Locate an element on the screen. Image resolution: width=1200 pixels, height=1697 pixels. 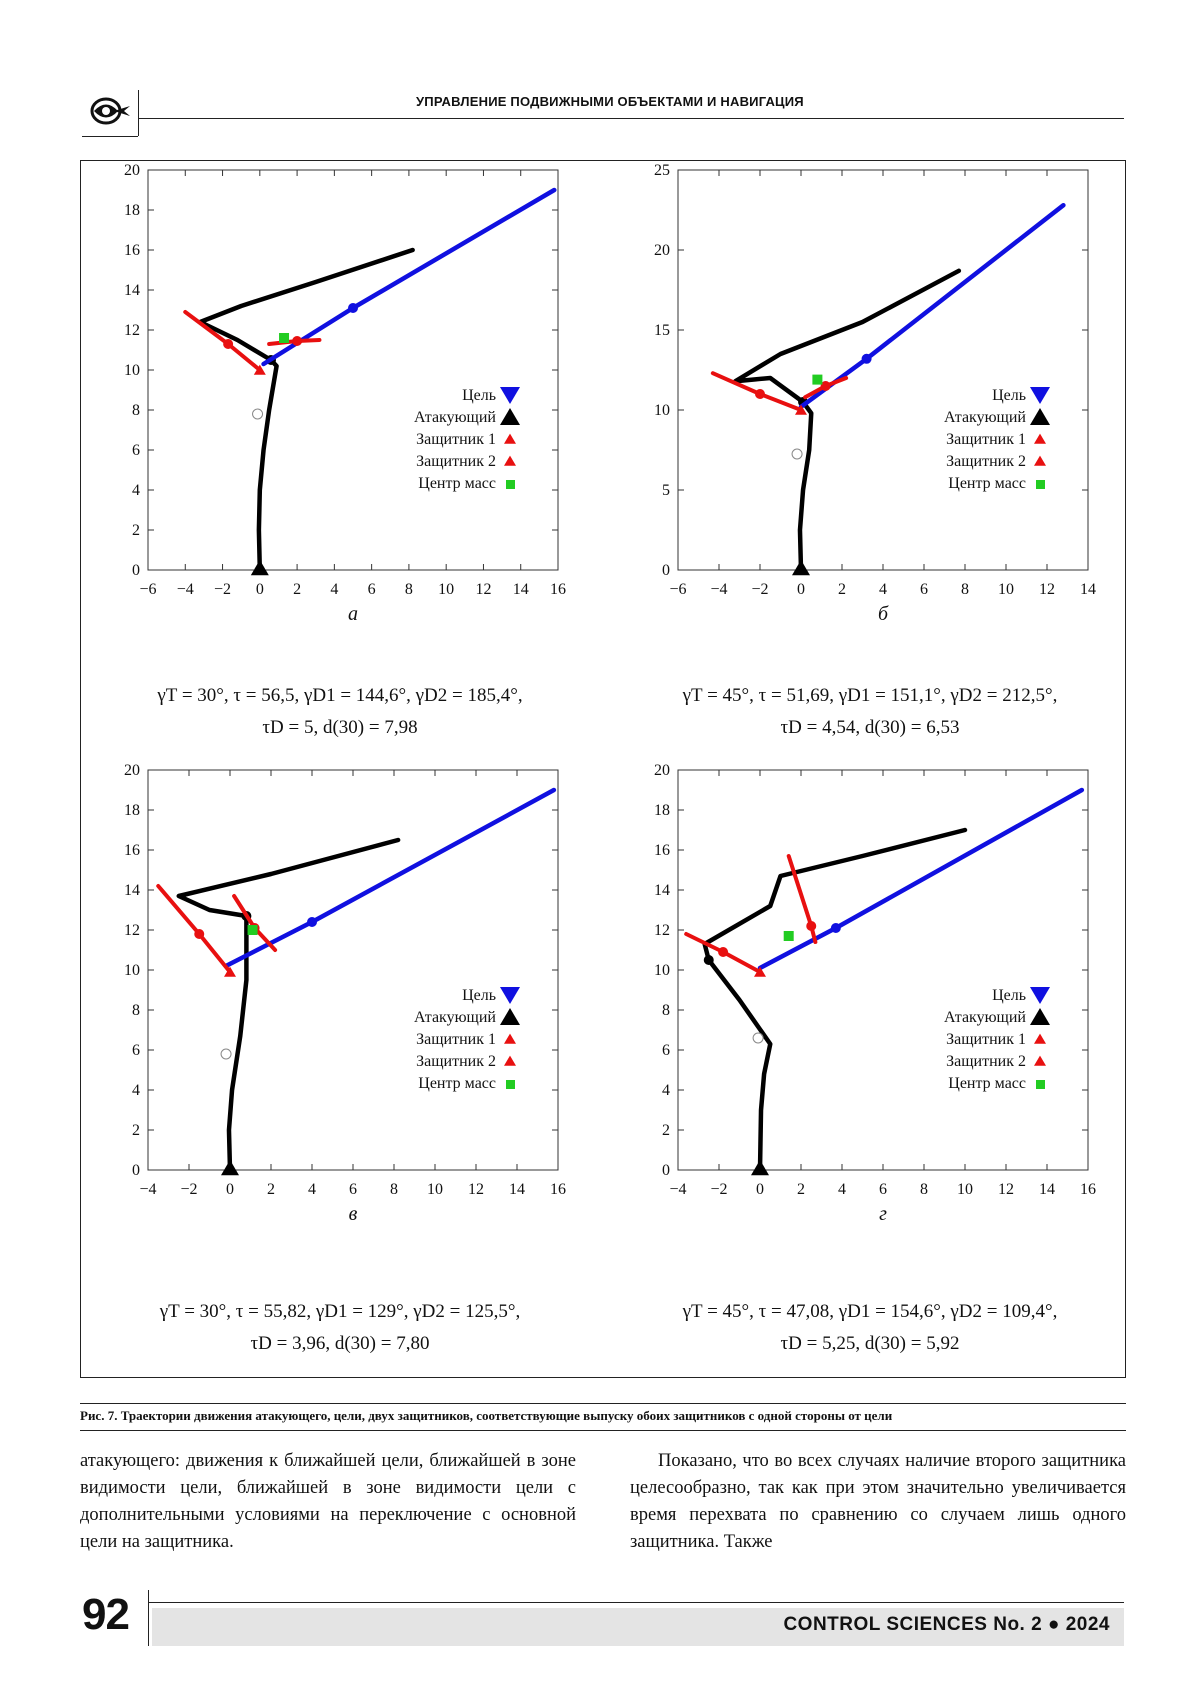
page-number: 92 is located at coordinates (105, 1615).